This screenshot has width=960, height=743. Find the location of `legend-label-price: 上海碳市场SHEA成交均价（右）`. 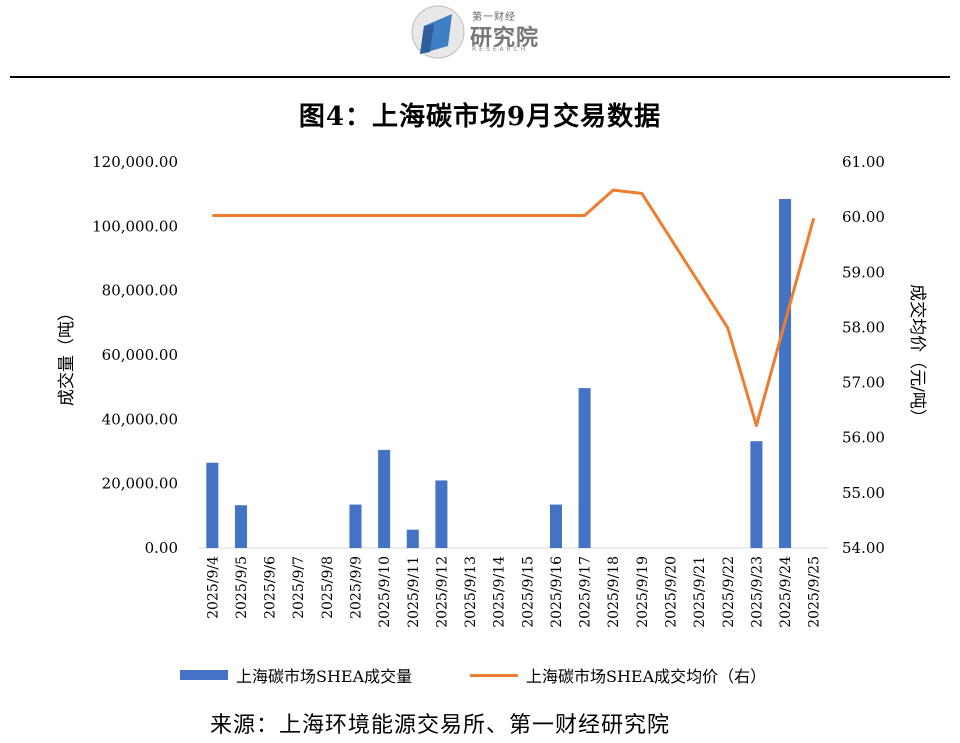

legend-label-price: 上海碳市场SHEA成交均价（右） is located at coordinates (646, 676).